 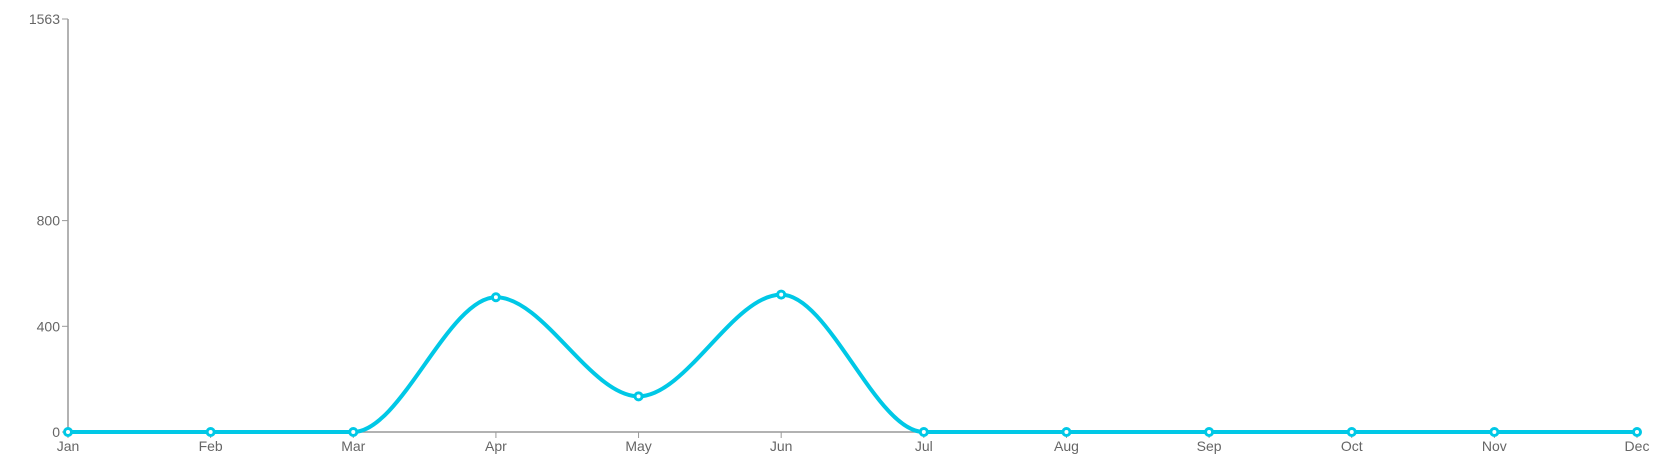 I want to click on x-axis: Jan Feb Mar Apr May Jun Jul Aug Sep Oct Nov Dec, so click(x=853, y=442).